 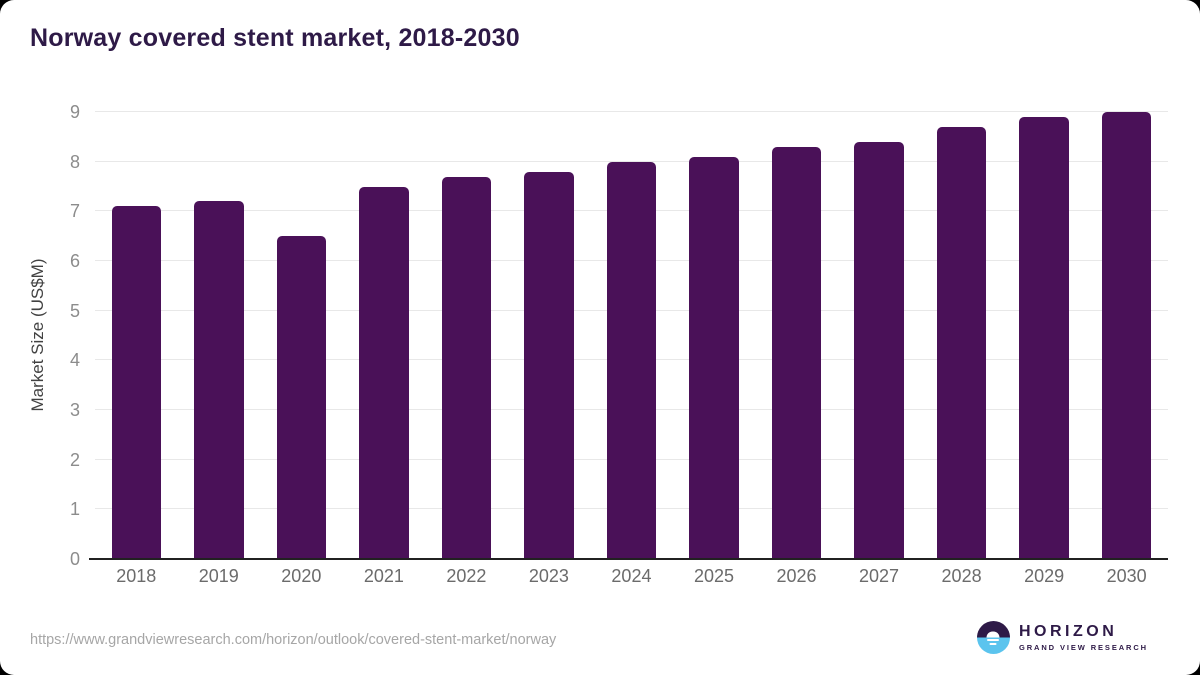 What do you see at coordinates (301, 576) in the screenshot?
I see `x-tick-2020: 2020` at bounding box center [301, 576].